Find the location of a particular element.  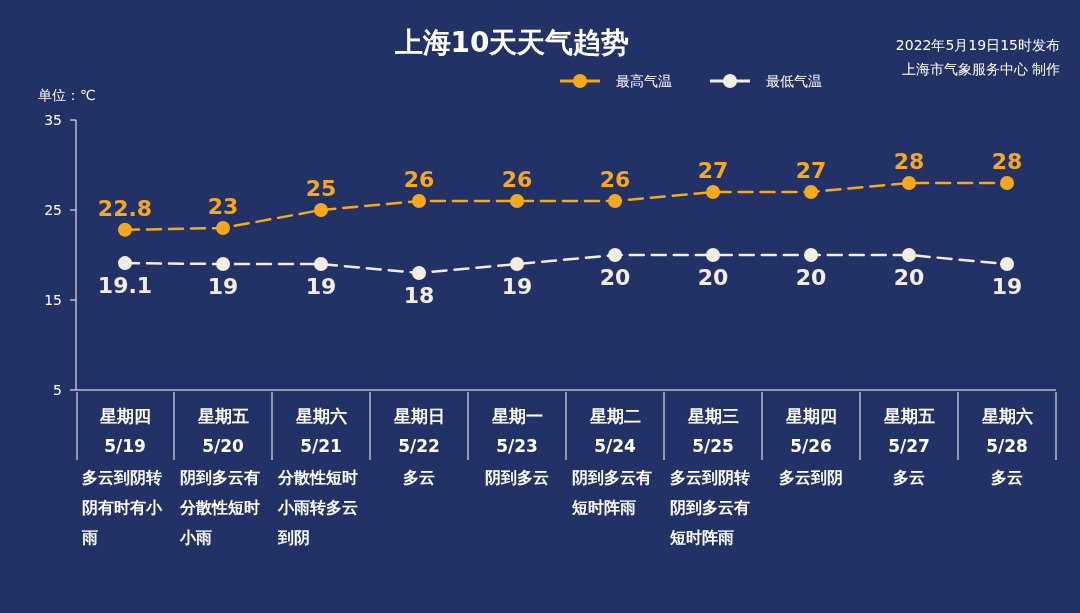

data-label: 23 is located at coordinates (223, 206).